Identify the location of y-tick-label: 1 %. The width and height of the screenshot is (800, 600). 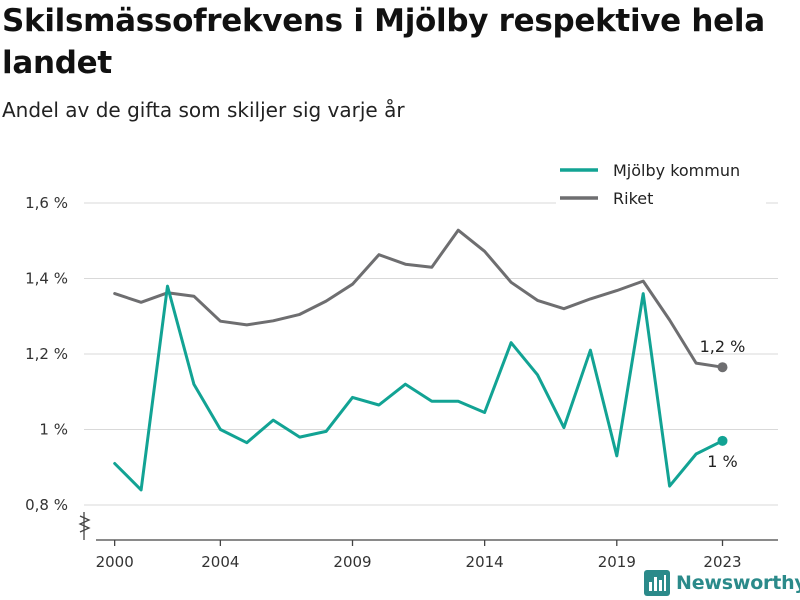
(53, 430).